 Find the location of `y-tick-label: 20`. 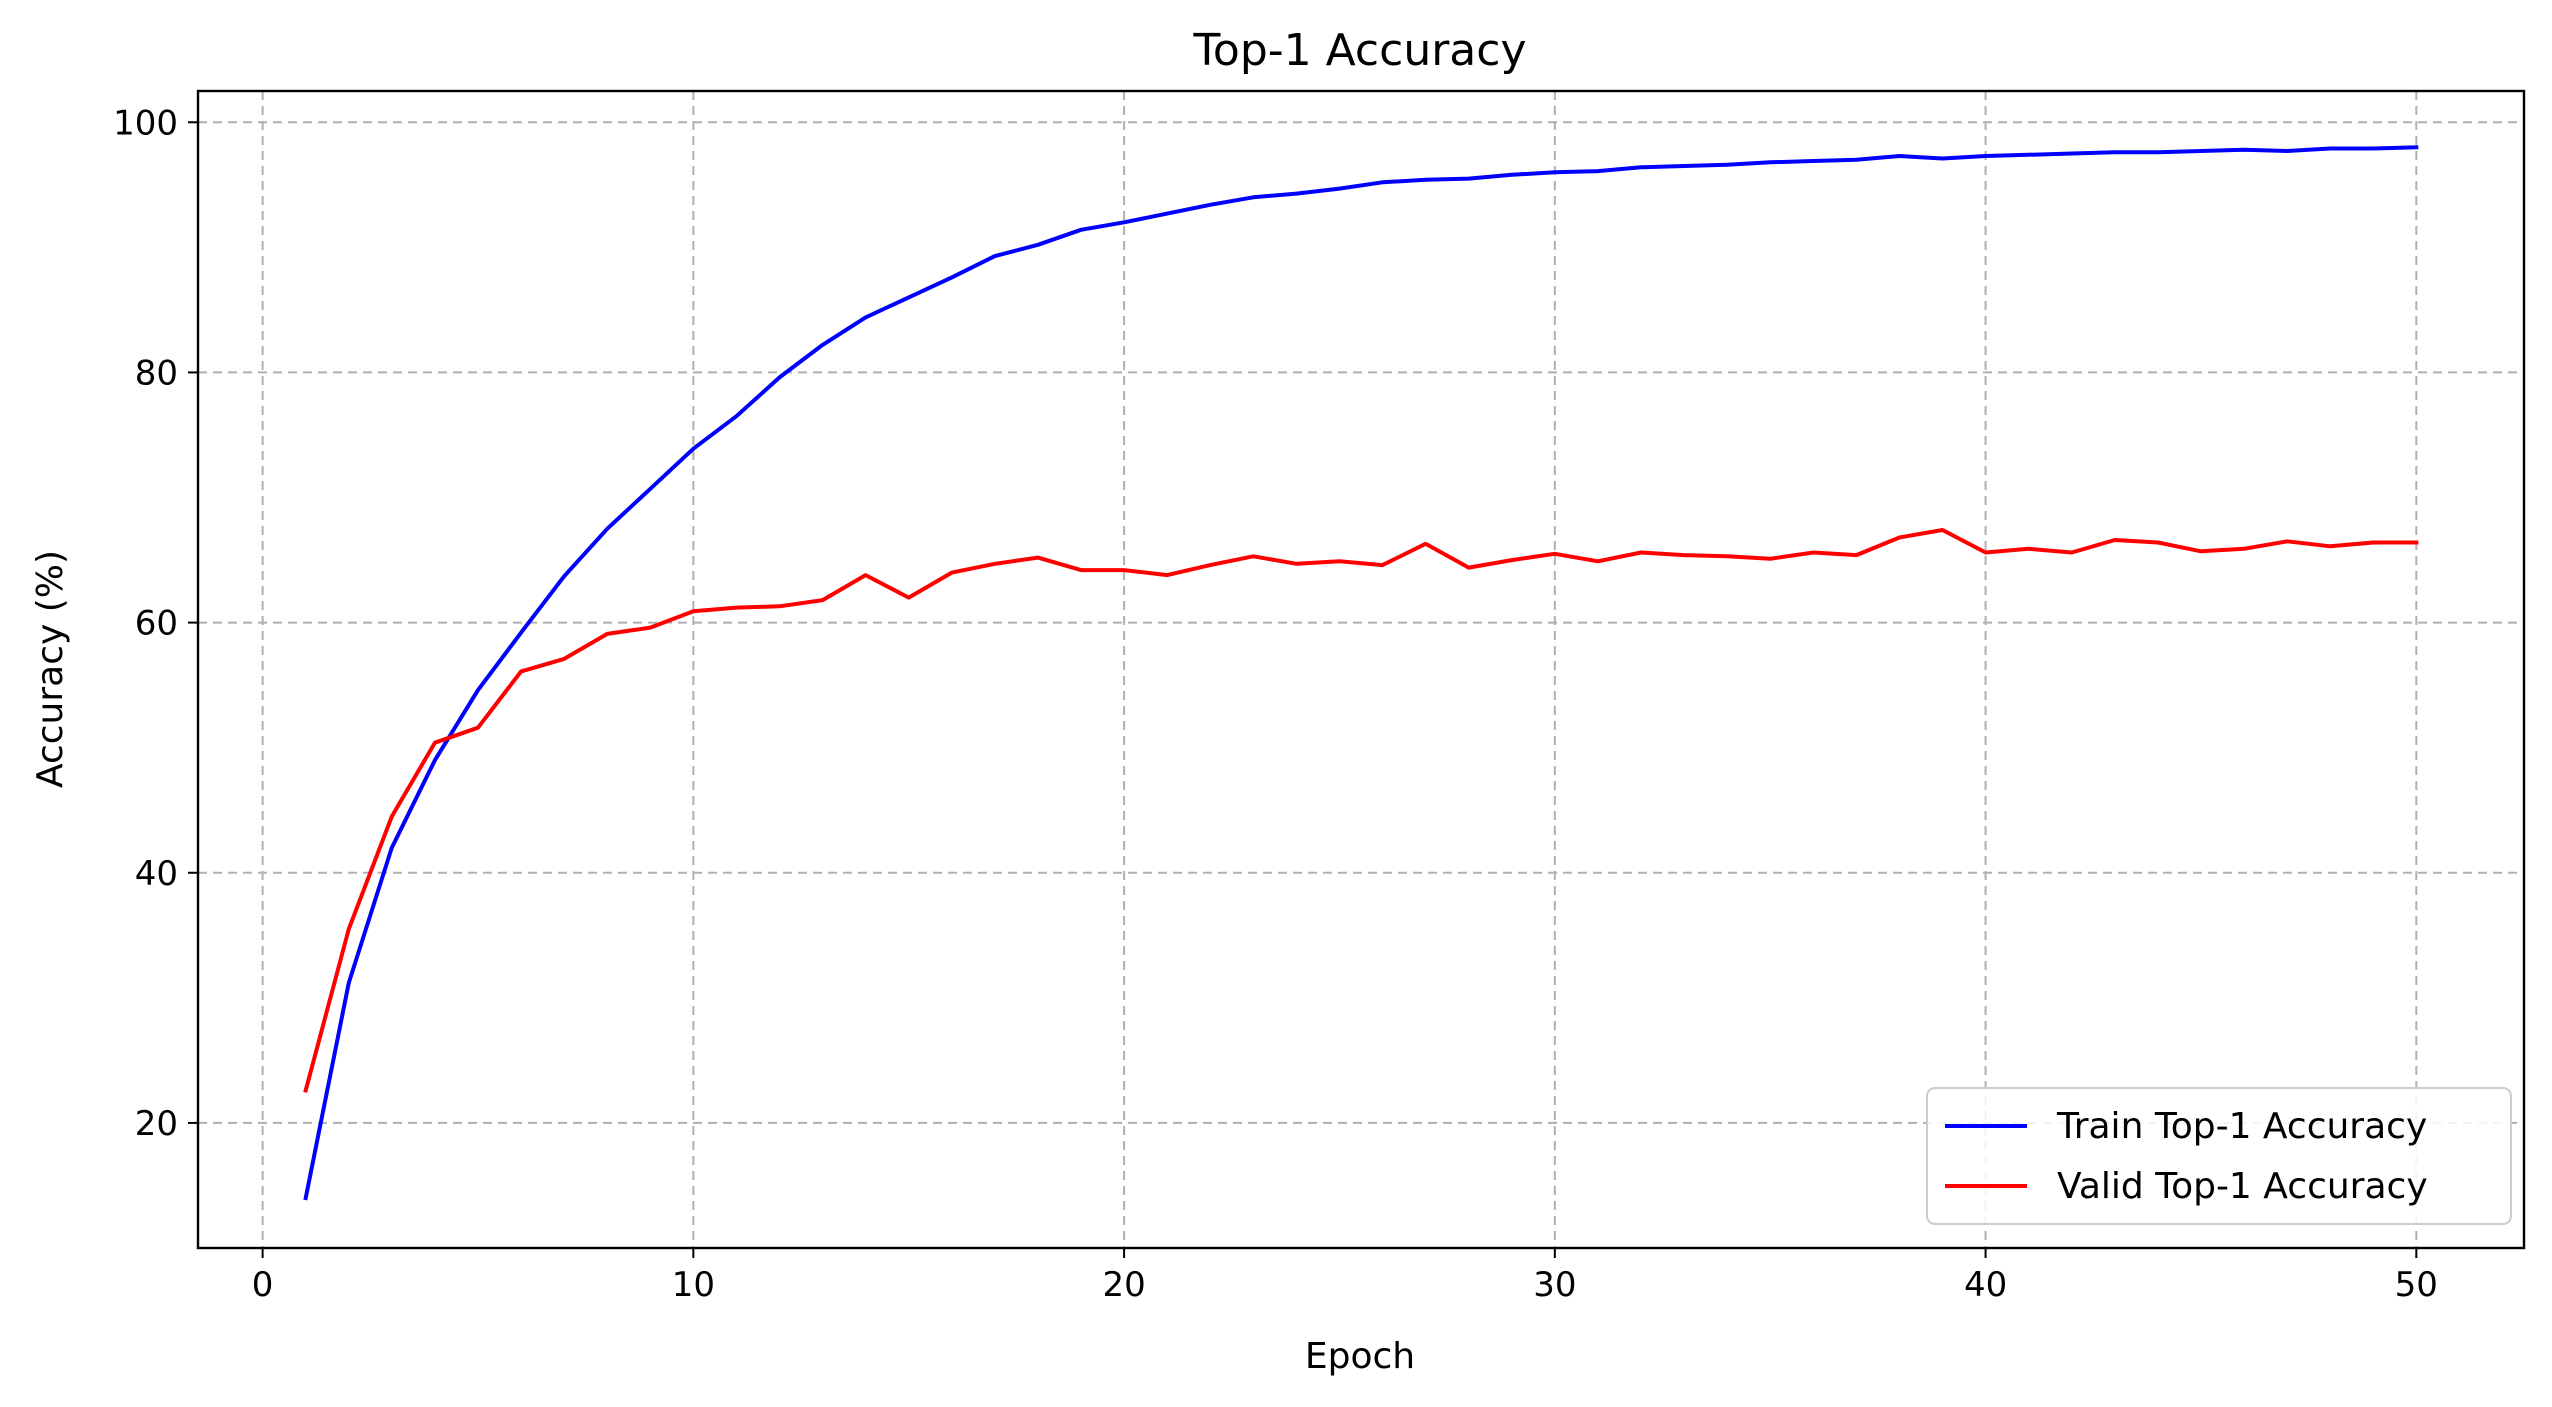

y-tick-label: 20 is located at coordinates (156, 1124).